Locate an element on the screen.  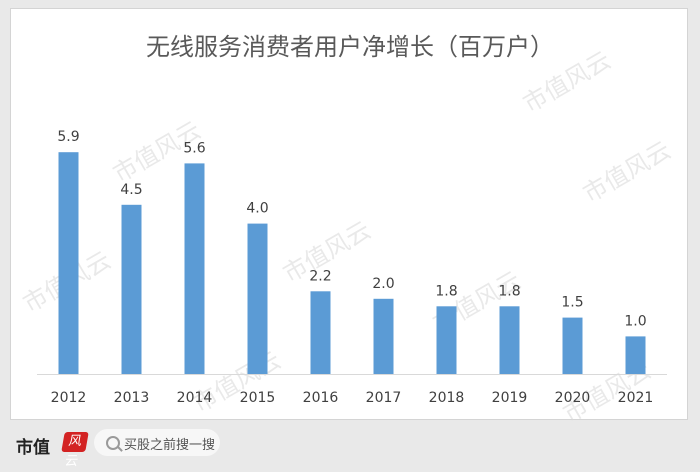
value-label-2017: 2.0 is located at coordinates (383, 284).